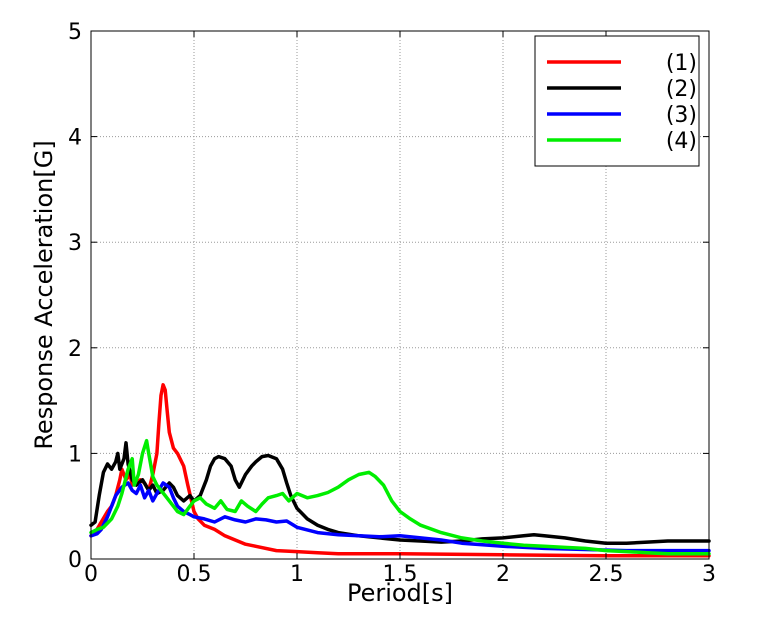 The image size is (781, 620). I want to click on y-tick-label: 5, so click(75, 32).